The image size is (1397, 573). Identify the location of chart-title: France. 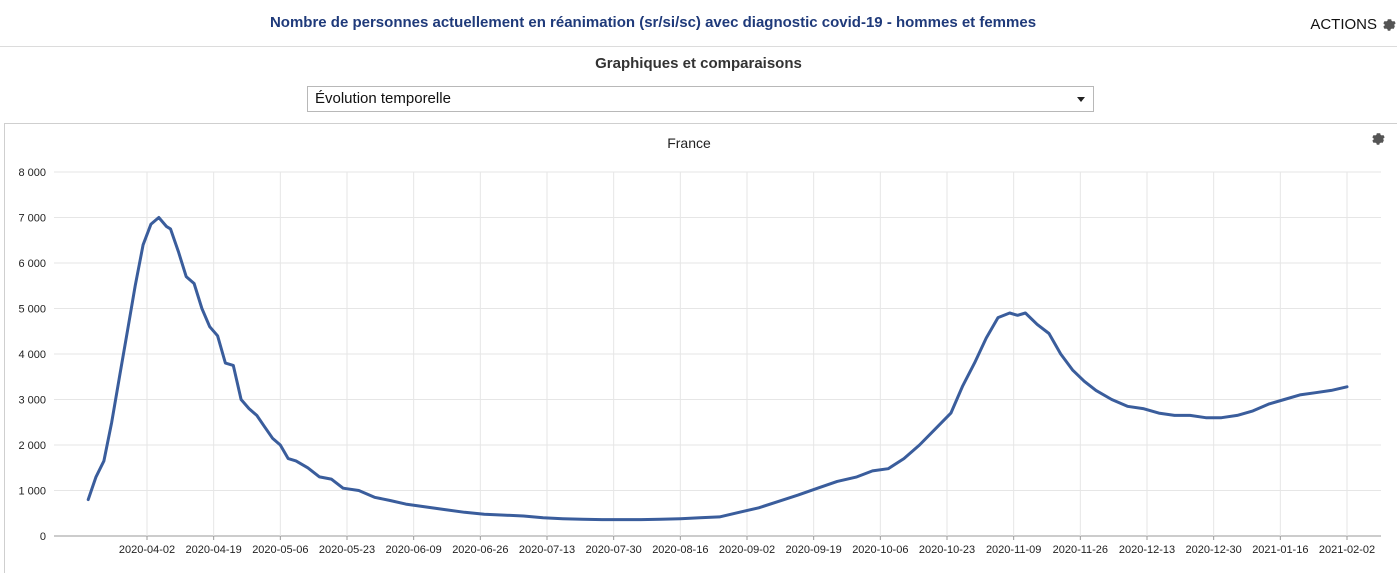
(689, 143).